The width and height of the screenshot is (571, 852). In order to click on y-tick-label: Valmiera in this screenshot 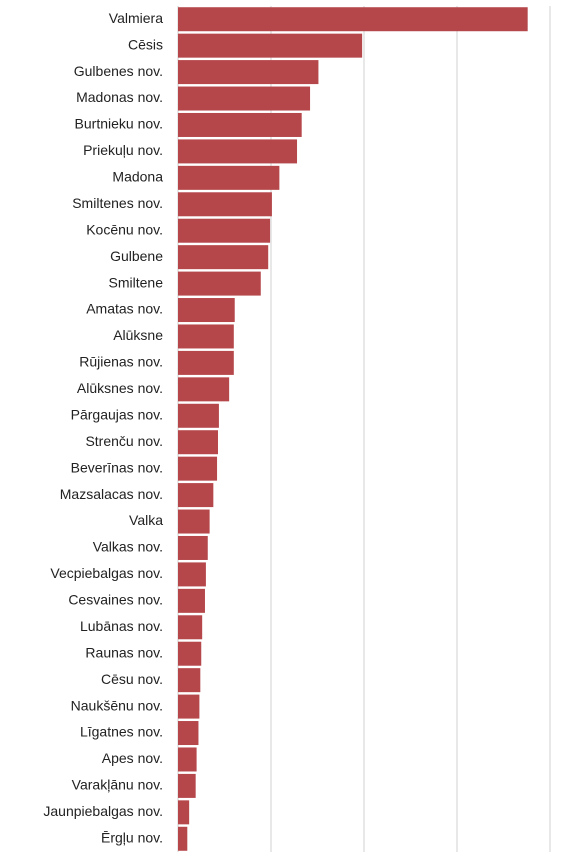, I will do `click(136, 18)`.